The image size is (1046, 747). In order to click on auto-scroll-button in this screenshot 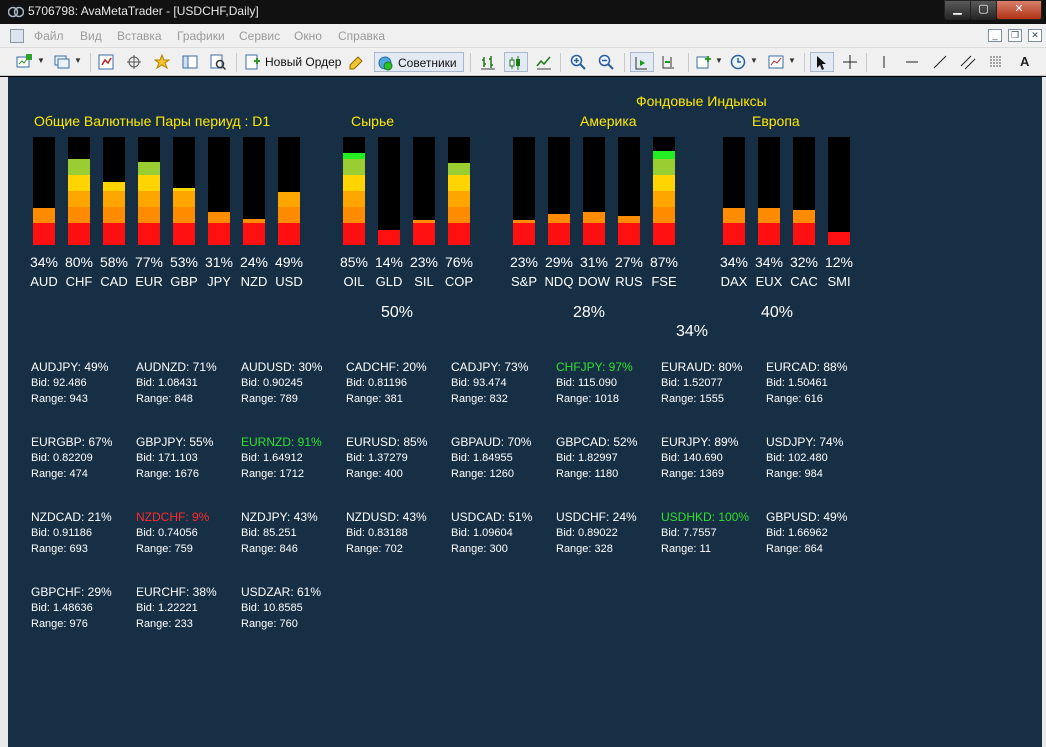, I will do `click(642, 62)`.